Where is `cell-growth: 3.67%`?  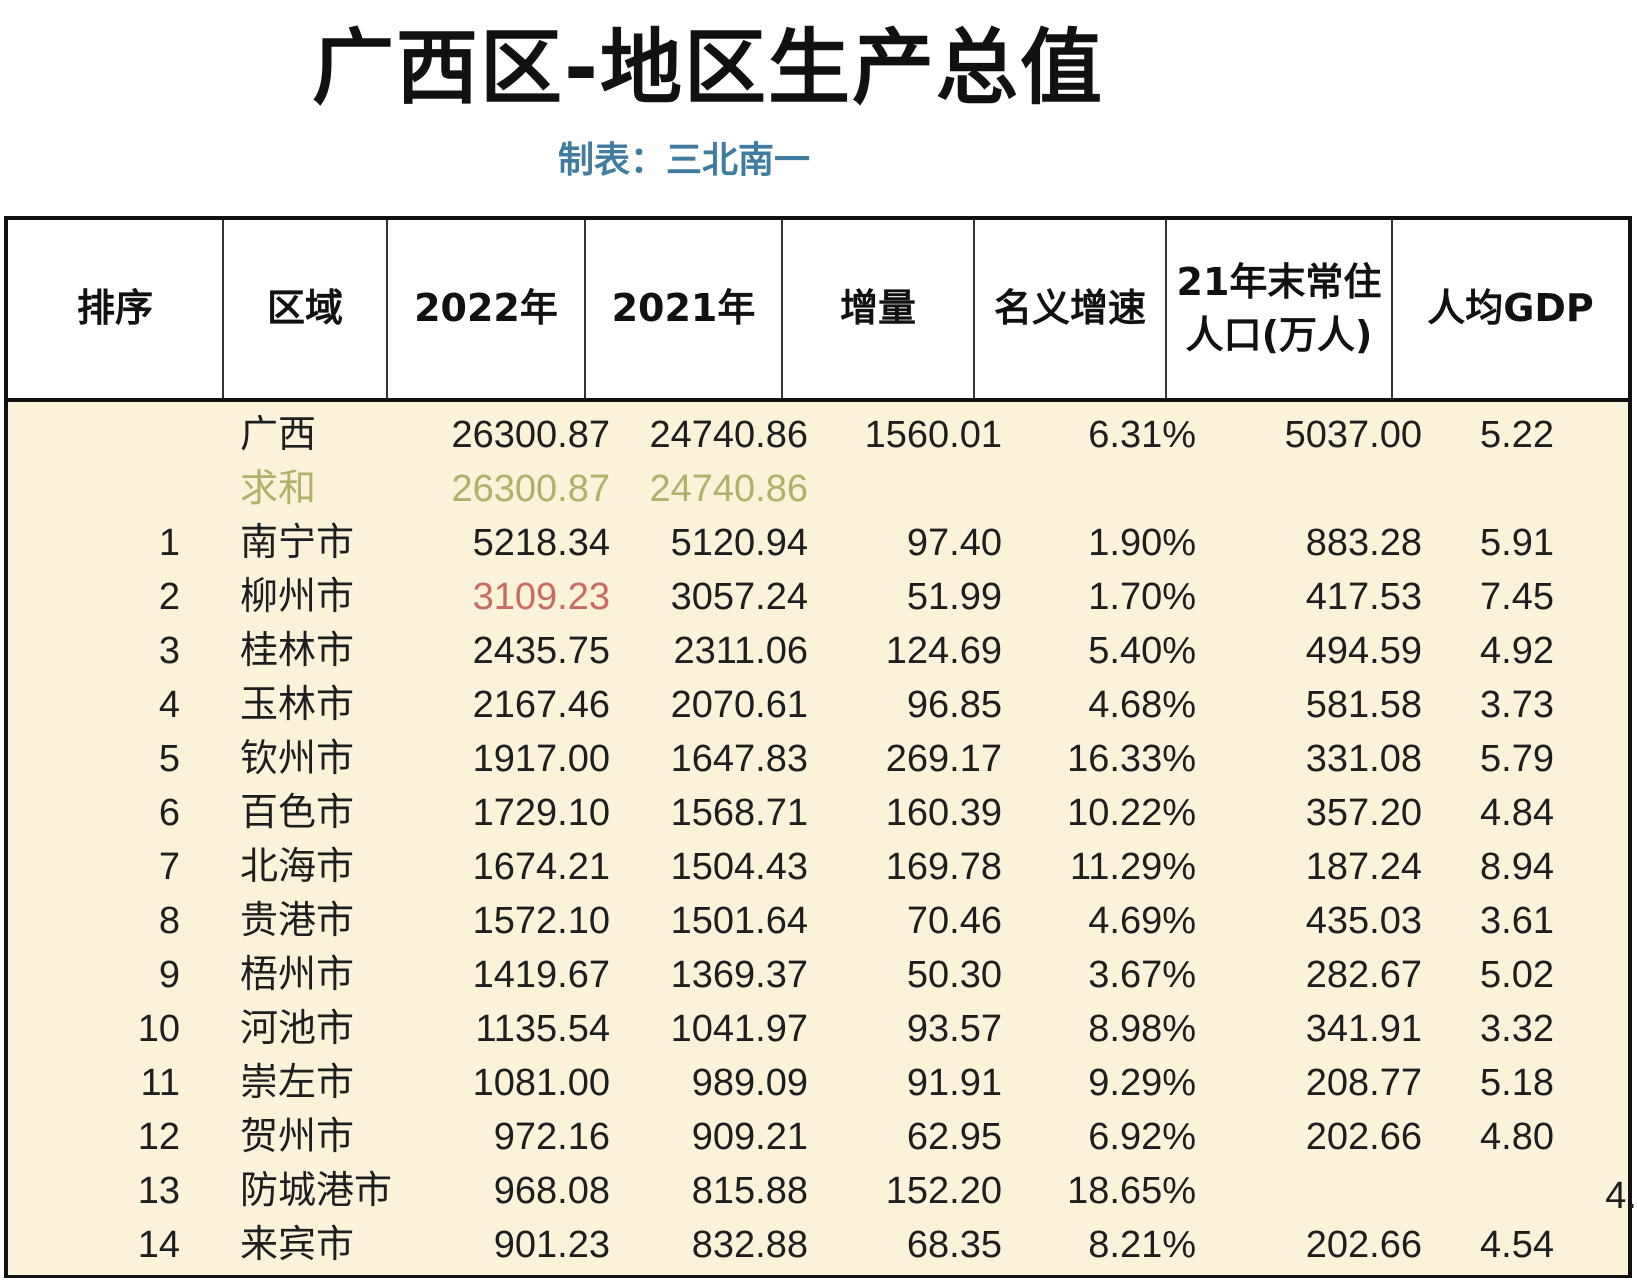
cell-growth: 3.67% is located at coordinates (1142, 975).